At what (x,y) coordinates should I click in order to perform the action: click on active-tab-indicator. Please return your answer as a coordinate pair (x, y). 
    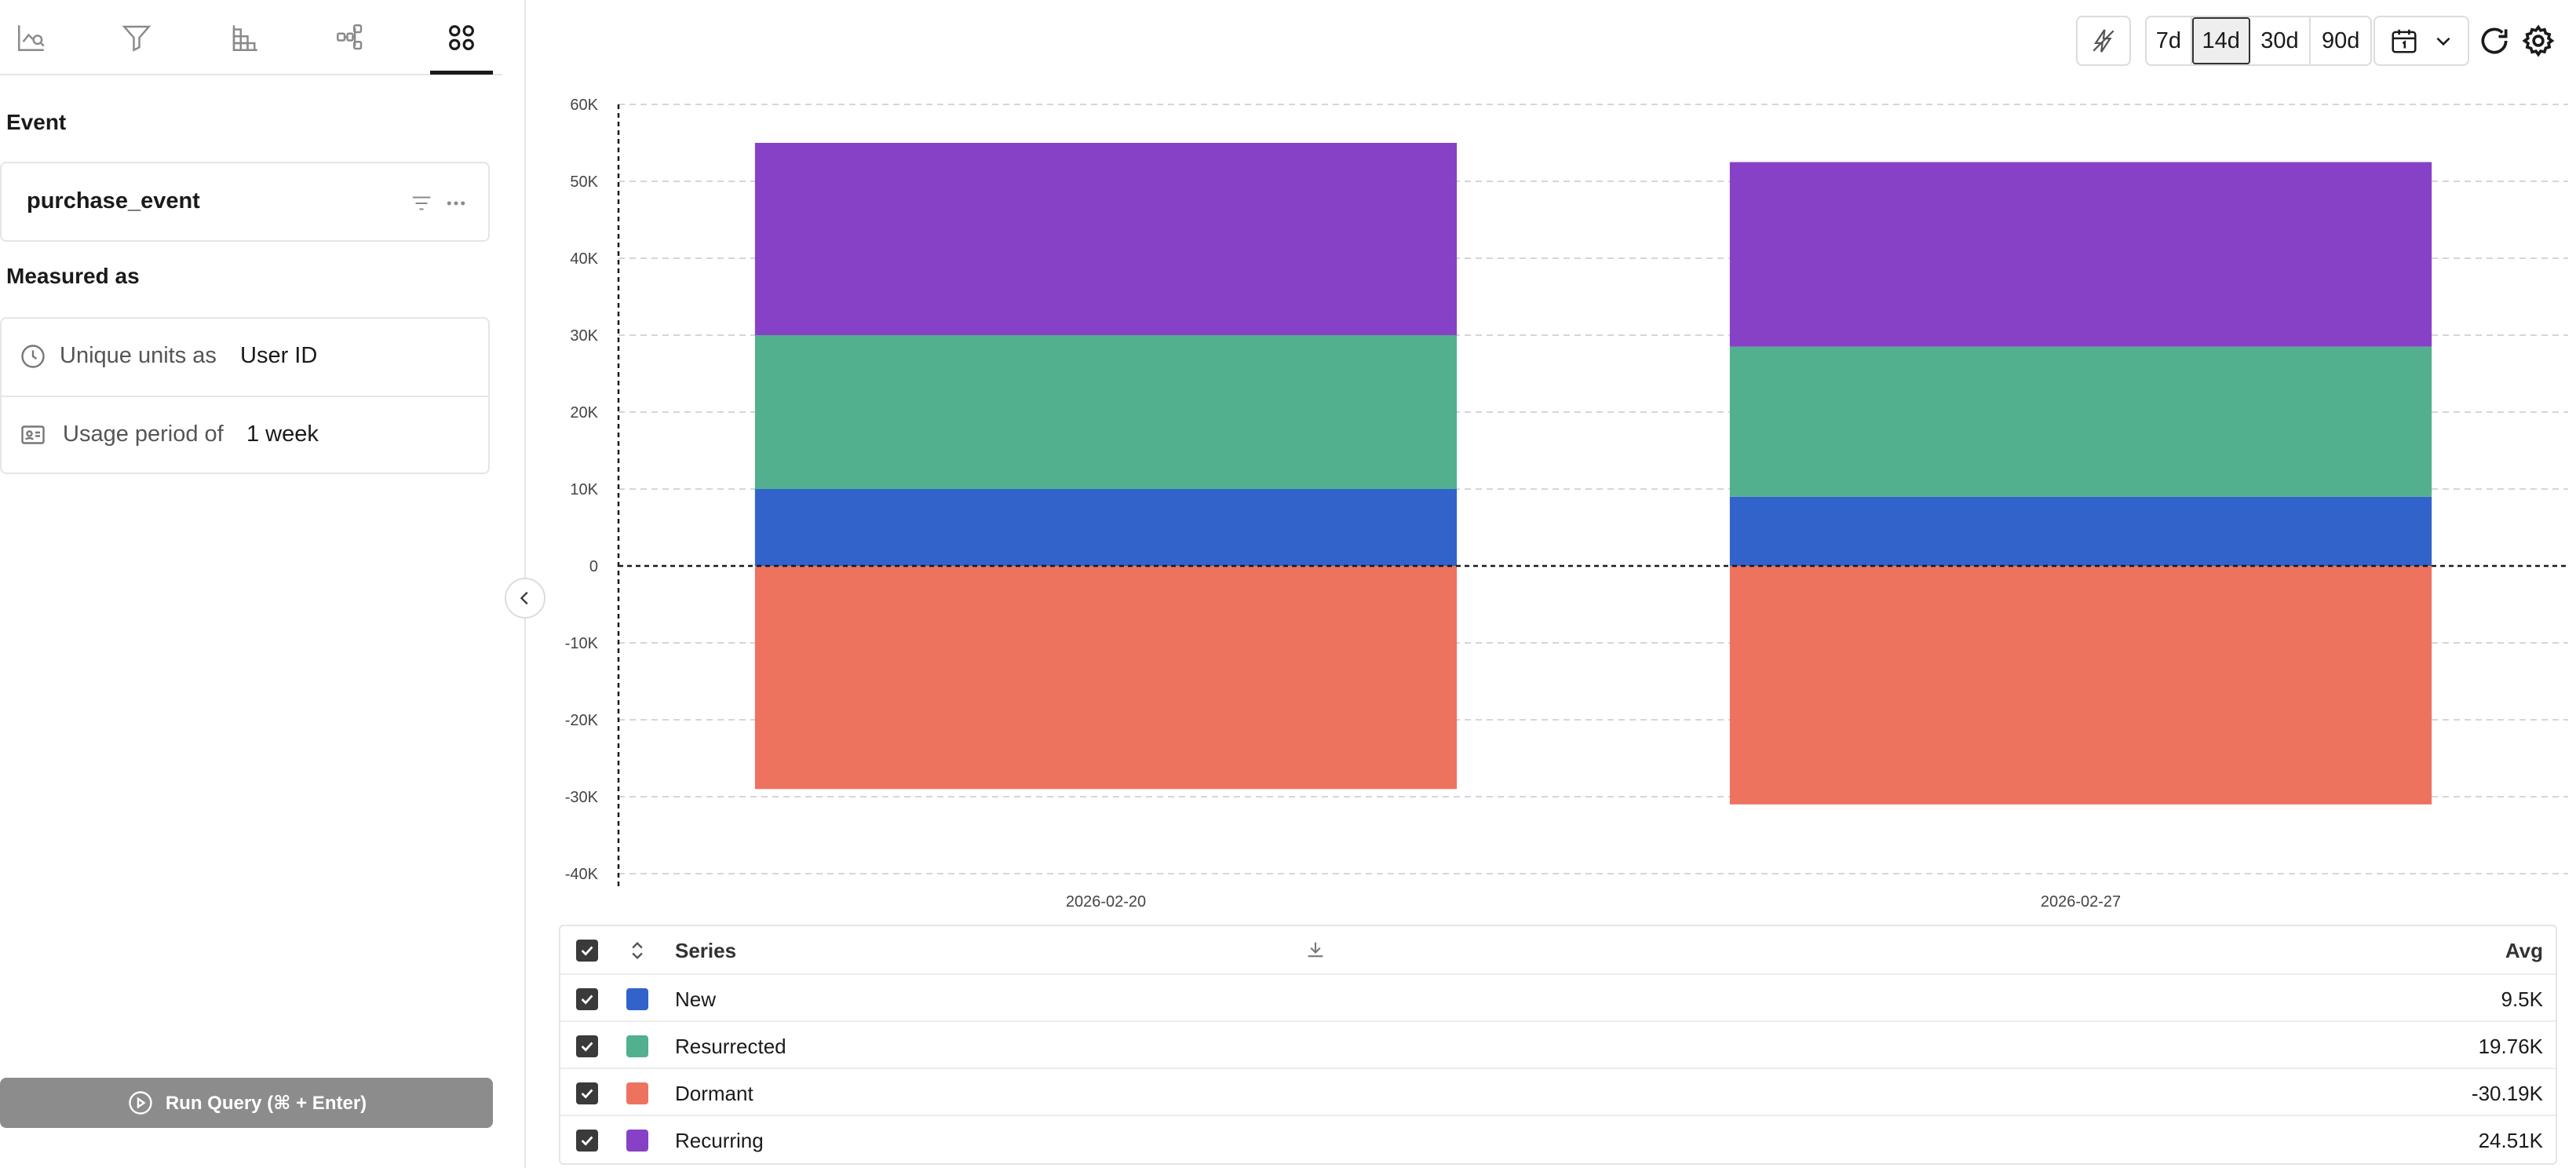
    Looking at the image, I should click on (461, 73).